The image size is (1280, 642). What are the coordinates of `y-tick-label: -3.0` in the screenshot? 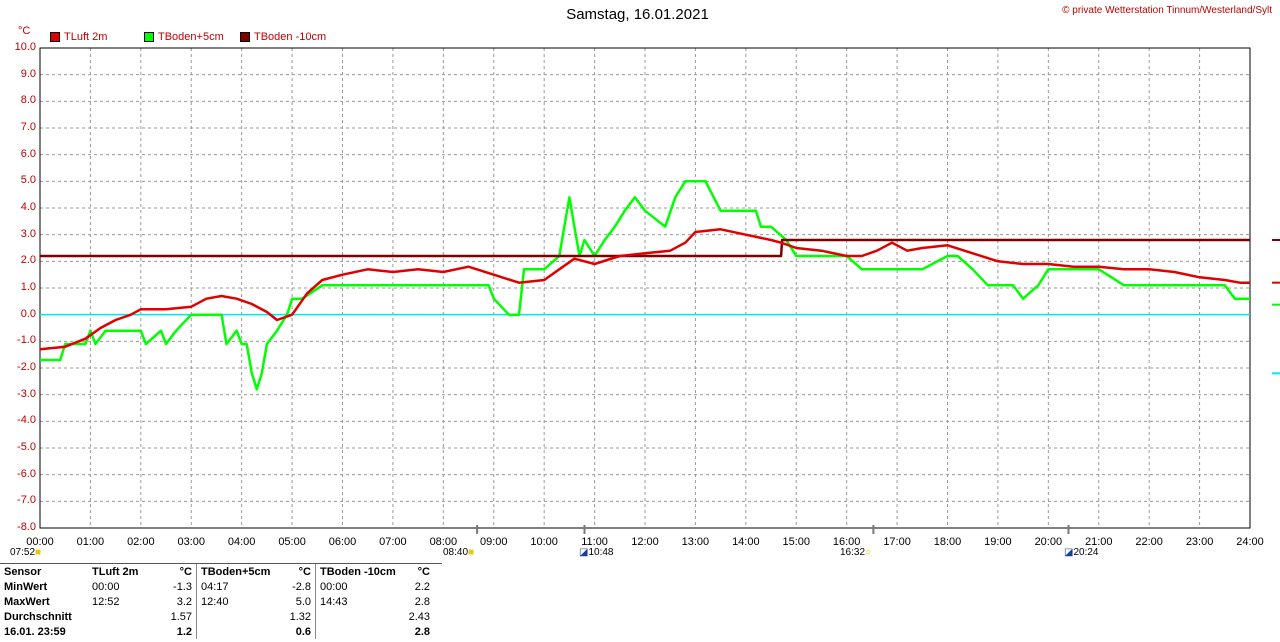 It's located at (26, 393).